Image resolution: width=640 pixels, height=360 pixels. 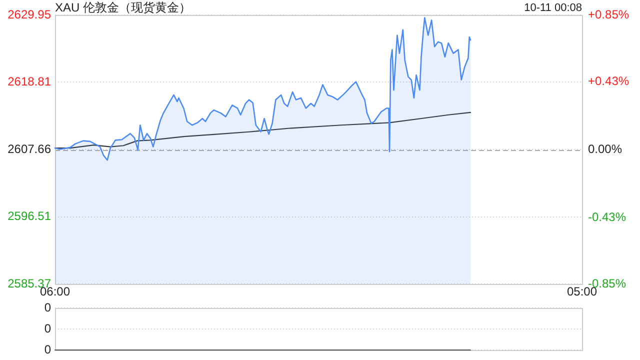 I want to click on chart-title: XAU 伦敦金（现货黄金）, so click(x=123, y=7).